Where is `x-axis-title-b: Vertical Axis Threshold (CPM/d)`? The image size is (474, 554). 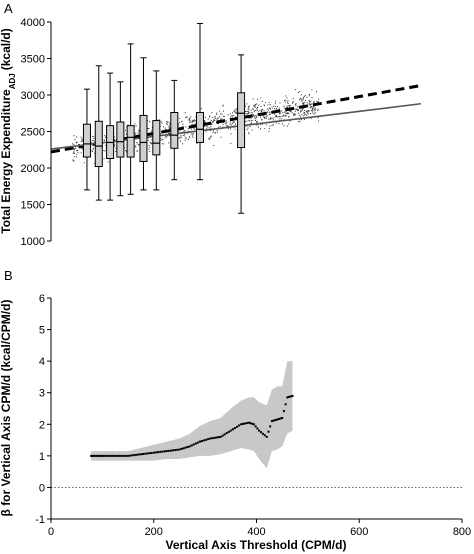
x-axis-title-b: Vertical Axis Threshold (CPM/d) is located at coordinates (256, 545).